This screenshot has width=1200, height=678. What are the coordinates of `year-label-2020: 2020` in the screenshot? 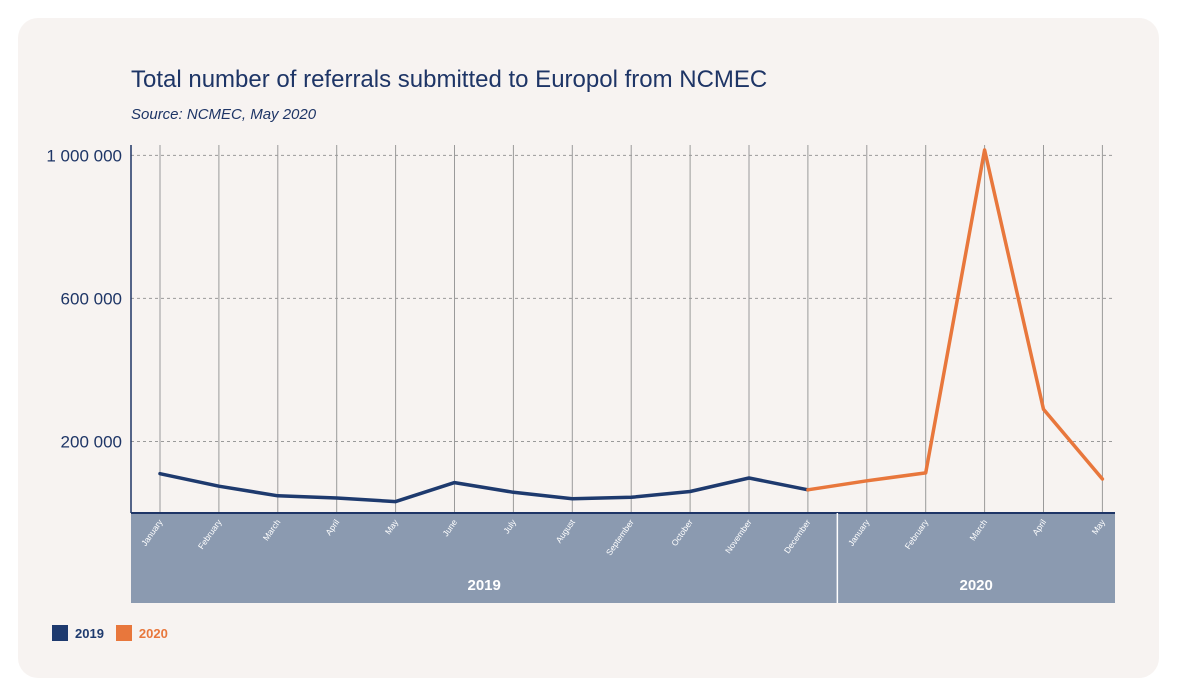 It's located at (975, 585).